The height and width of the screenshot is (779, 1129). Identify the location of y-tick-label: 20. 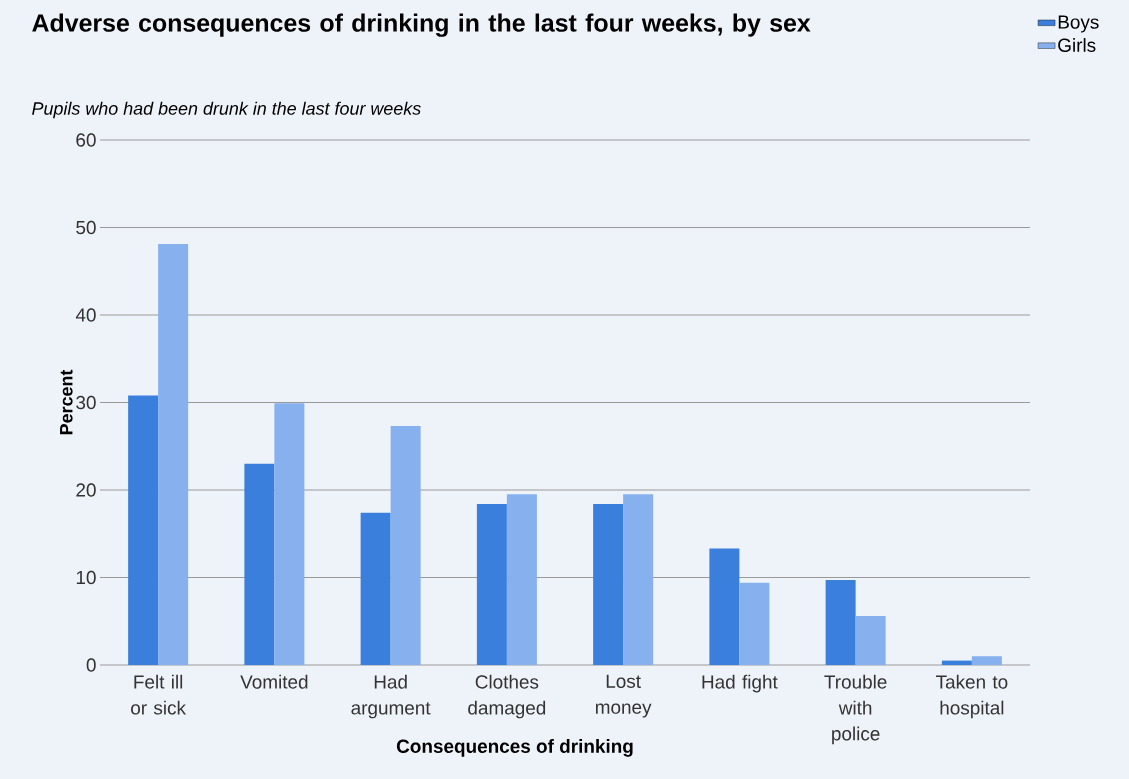
(86, 490).